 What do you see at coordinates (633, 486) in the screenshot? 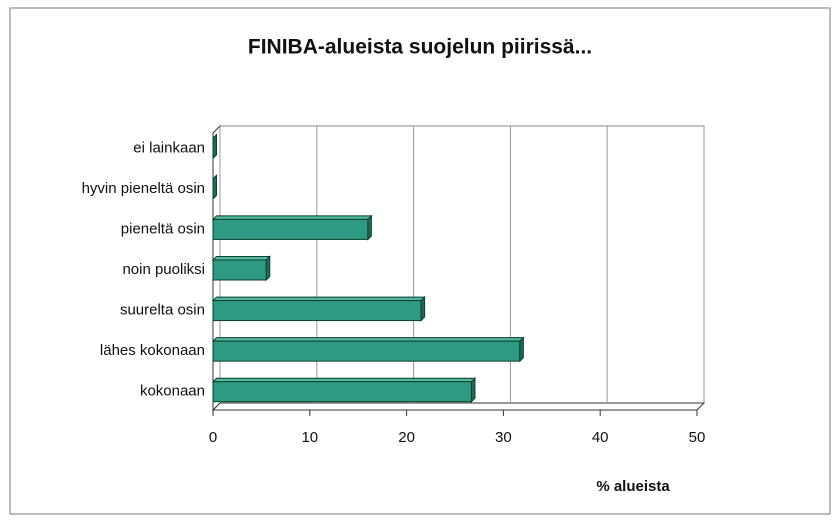
I see `x-axis-label: % alueista` at bounding box center [633, 486].